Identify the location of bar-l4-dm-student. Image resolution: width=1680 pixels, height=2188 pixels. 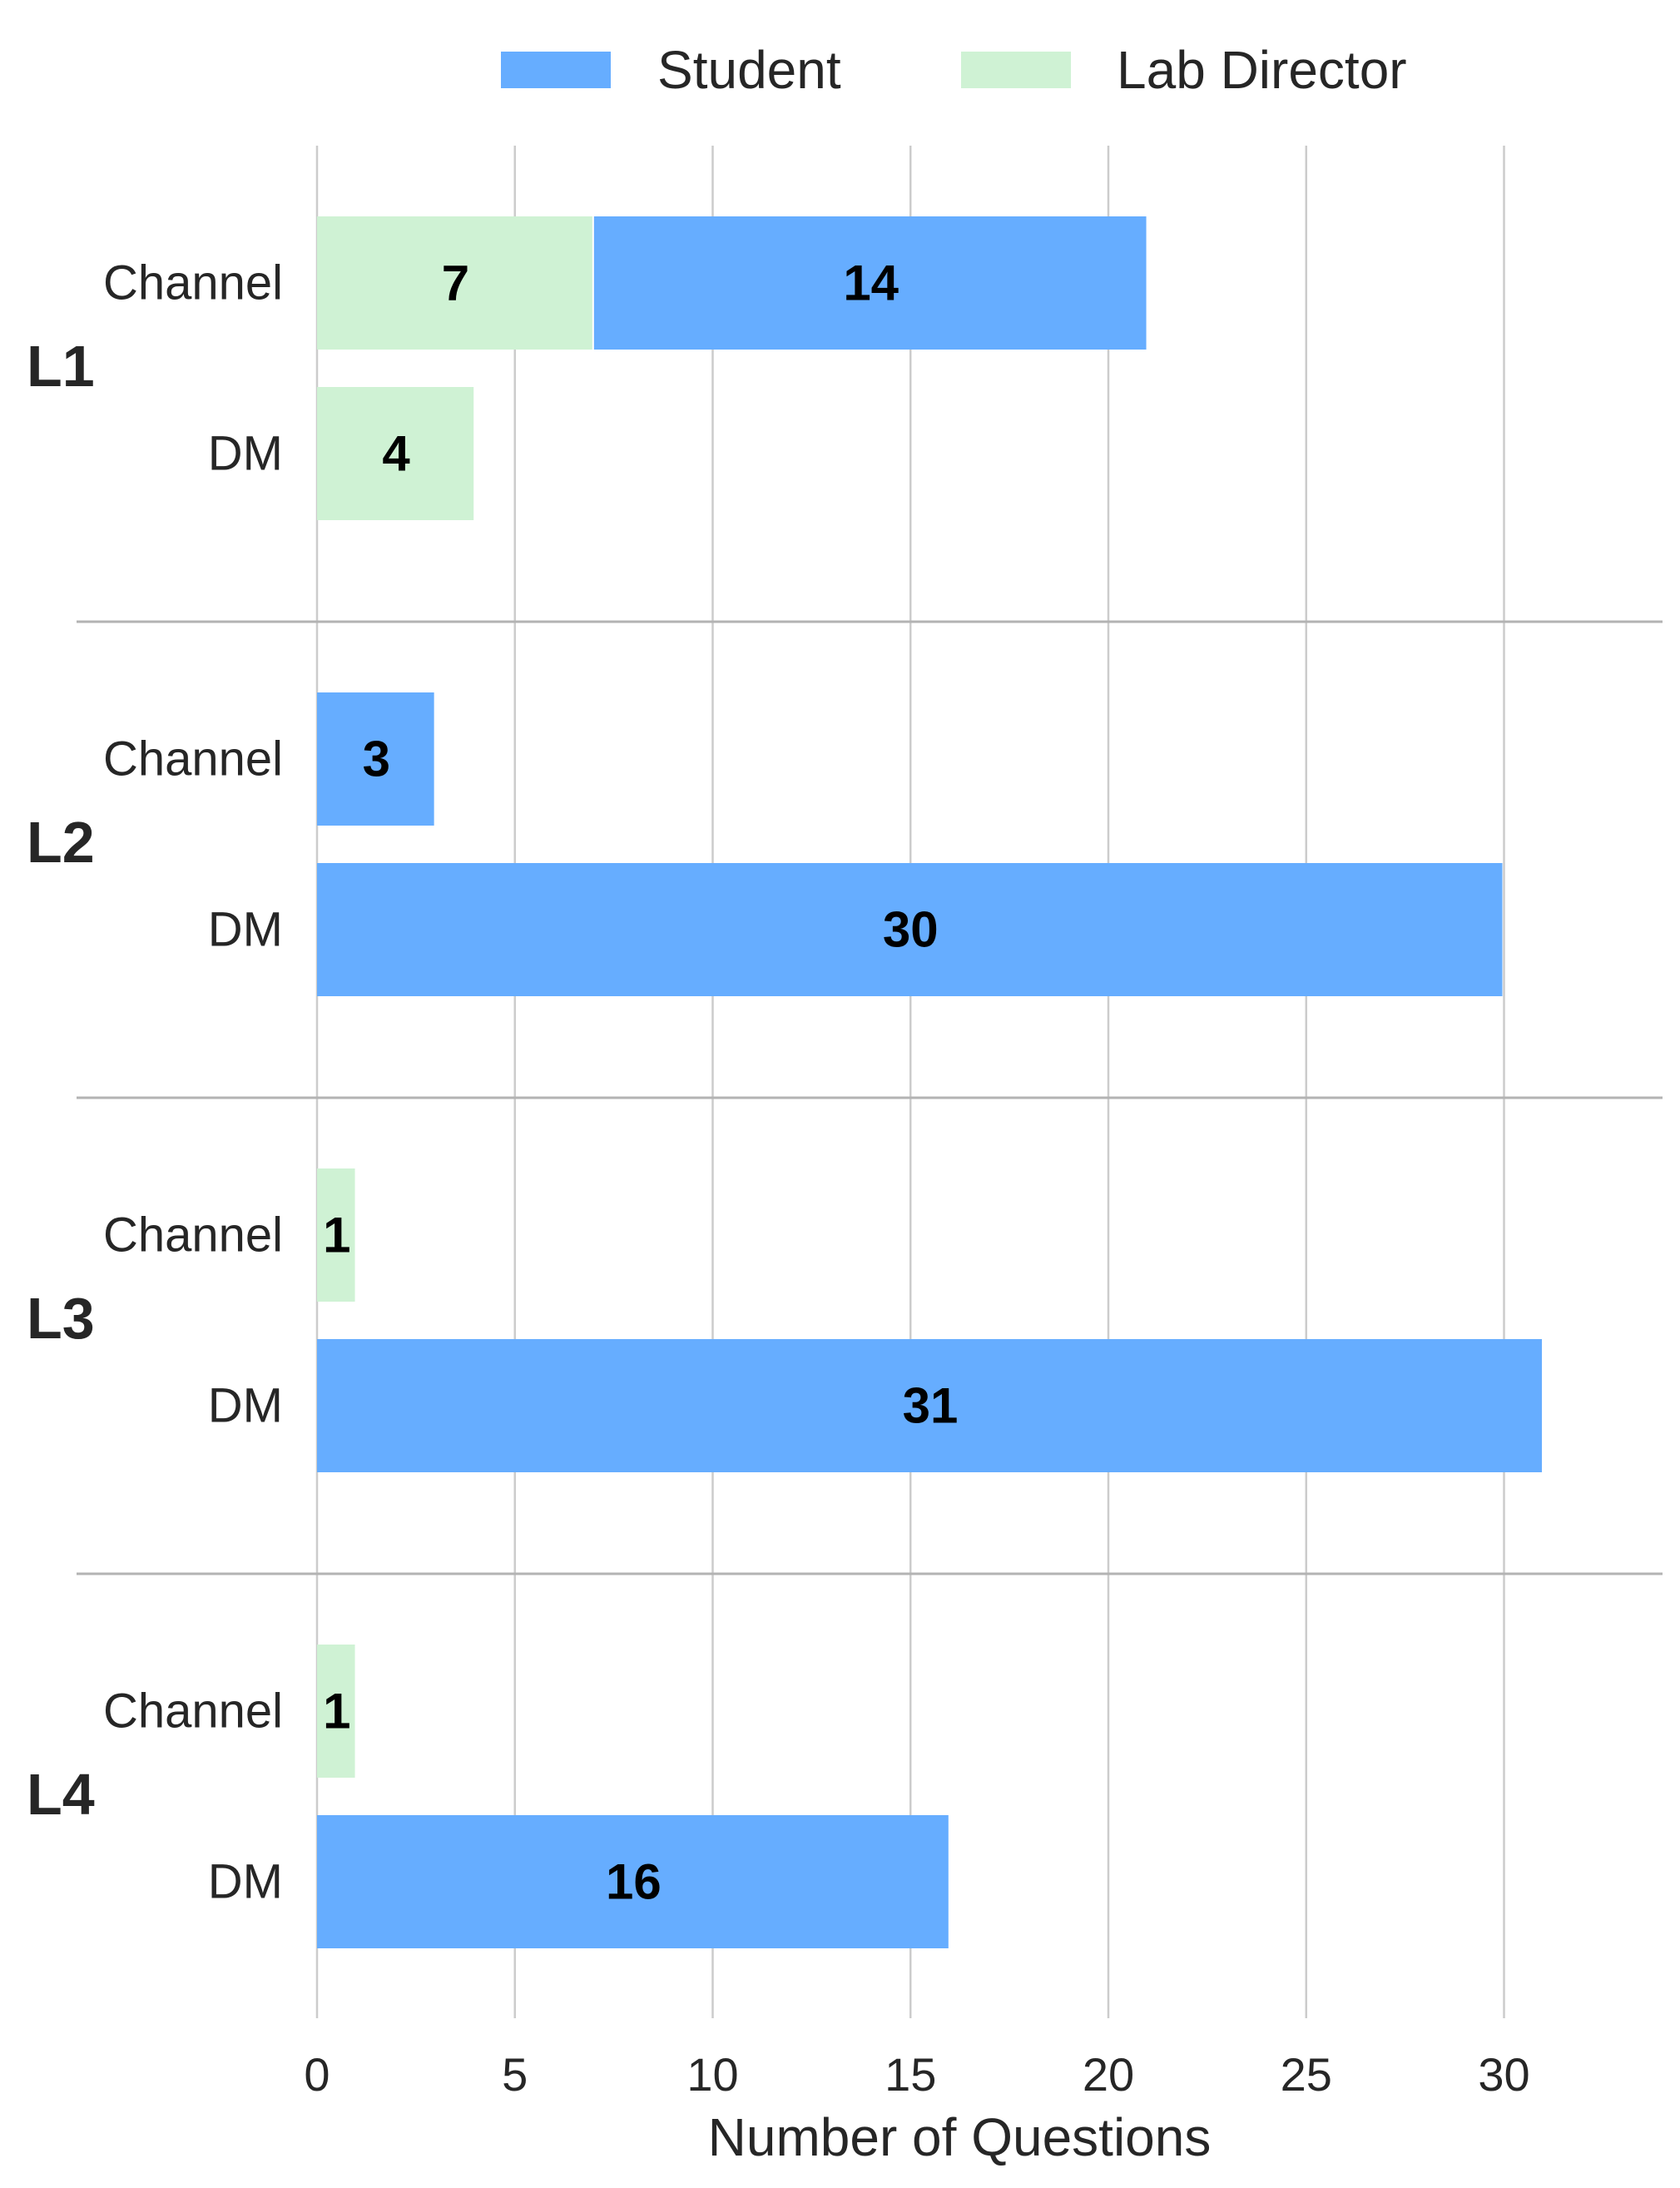
(633, 1882).